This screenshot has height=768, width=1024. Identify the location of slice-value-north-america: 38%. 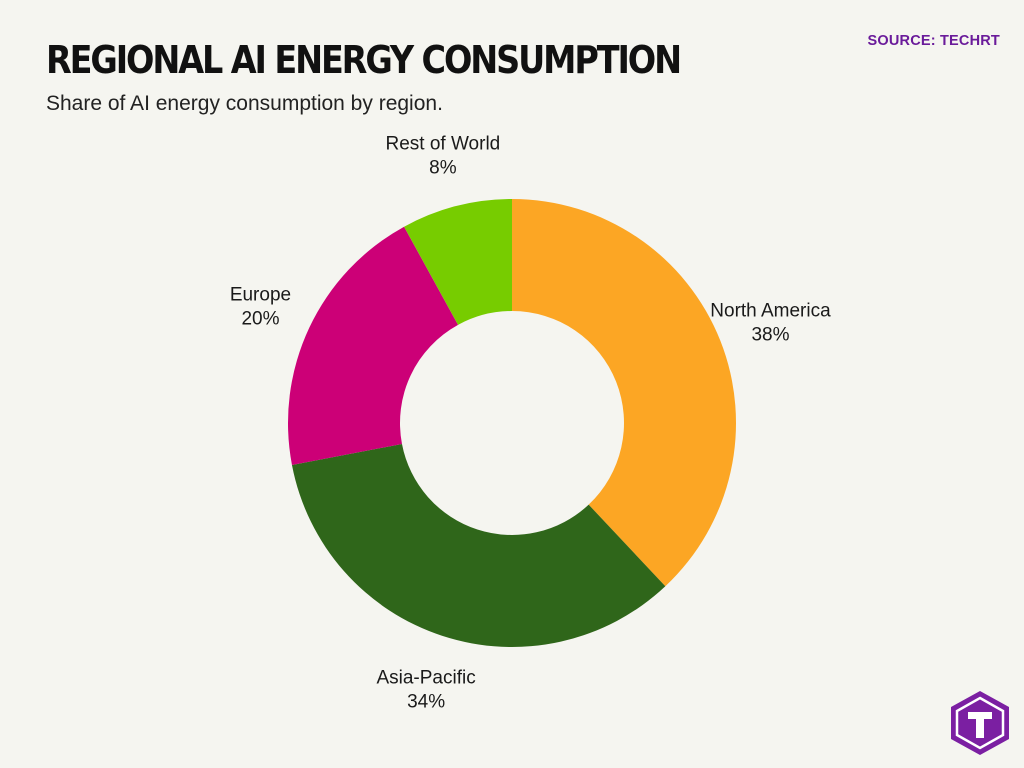
(770, 335).